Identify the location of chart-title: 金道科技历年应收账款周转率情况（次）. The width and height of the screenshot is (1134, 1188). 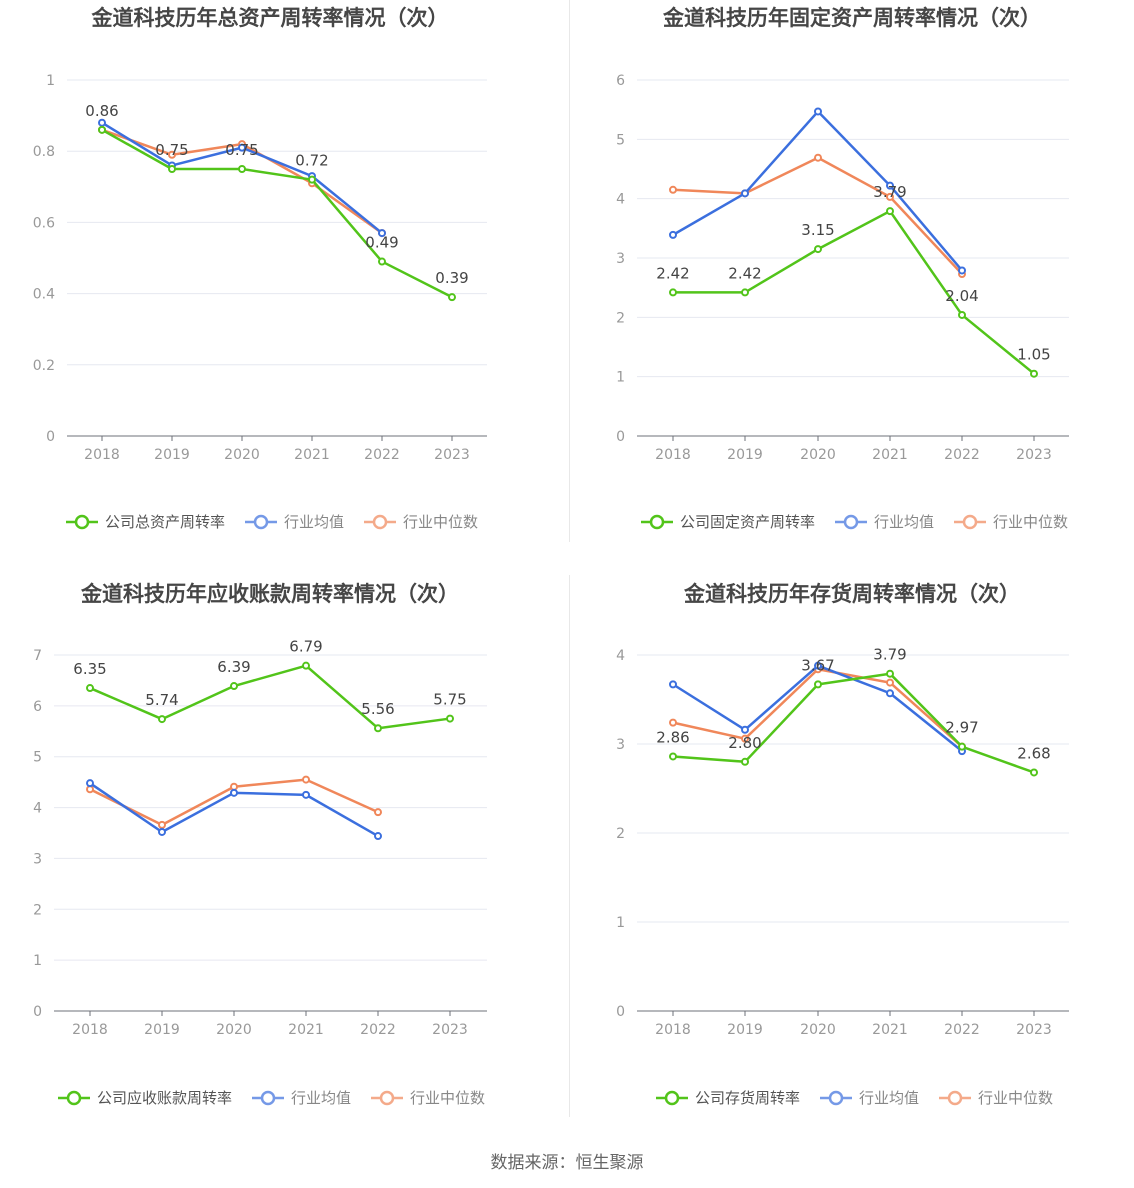
(269, 594).